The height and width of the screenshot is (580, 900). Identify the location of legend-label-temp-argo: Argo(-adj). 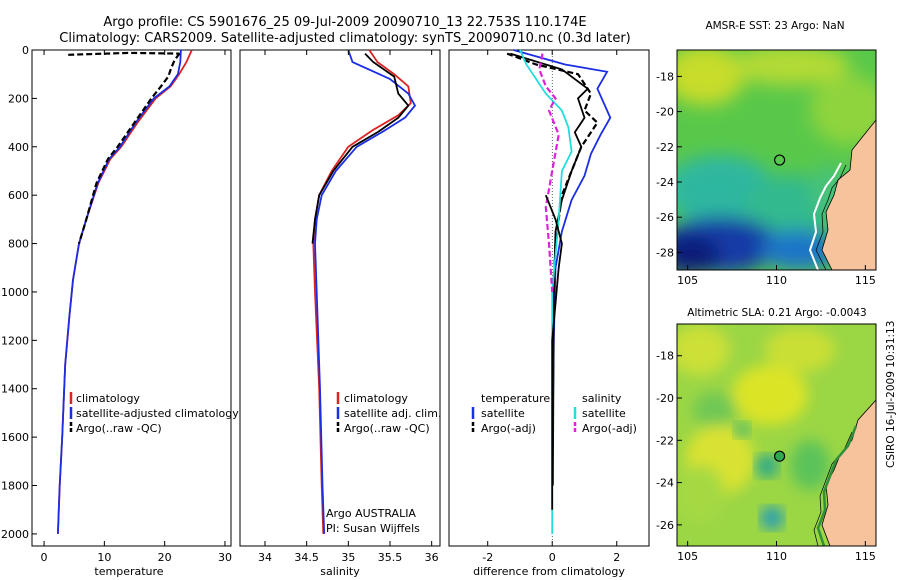
(508, 428).